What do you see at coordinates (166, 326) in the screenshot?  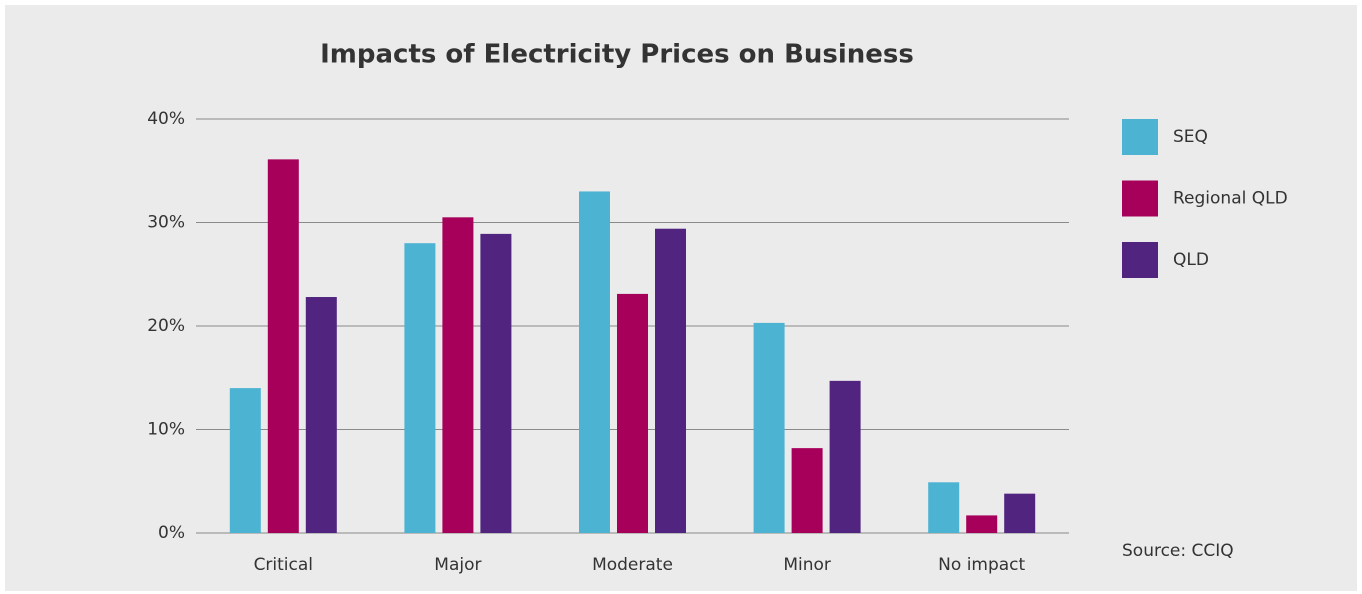 I see `y-tick-label: 20%` at bounding box center [166, 326].